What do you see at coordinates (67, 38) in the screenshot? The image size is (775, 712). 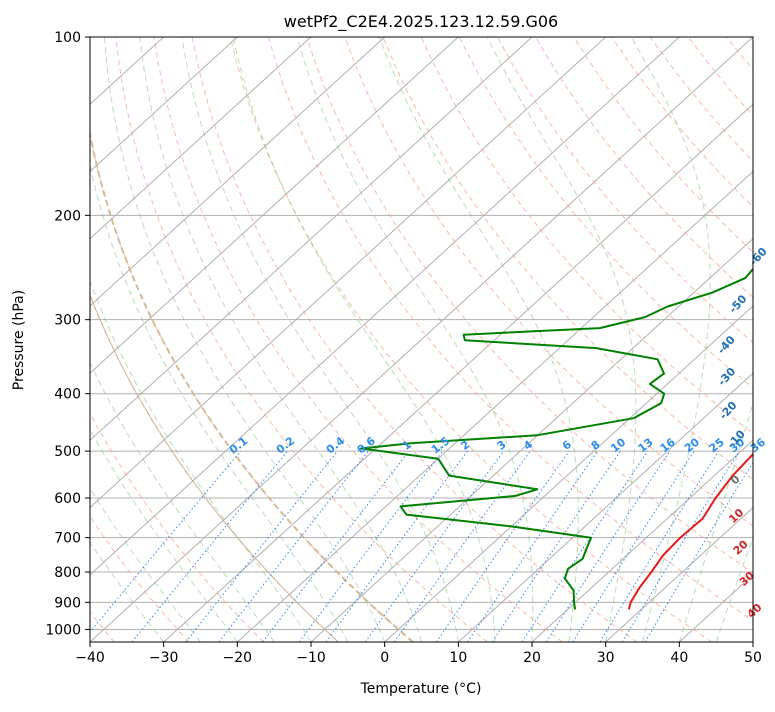 I see `y-tick-label: 100` at bounding box center [67, 38].